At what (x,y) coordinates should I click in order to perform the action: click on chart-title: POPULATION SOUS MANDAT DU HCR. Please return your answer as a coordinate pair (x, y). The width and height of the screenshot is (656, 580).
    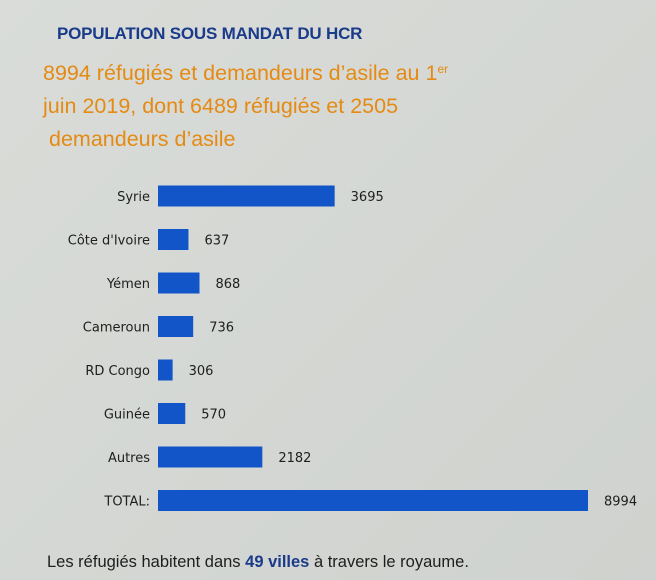
    Looking at the image, I should click on (210, 33).